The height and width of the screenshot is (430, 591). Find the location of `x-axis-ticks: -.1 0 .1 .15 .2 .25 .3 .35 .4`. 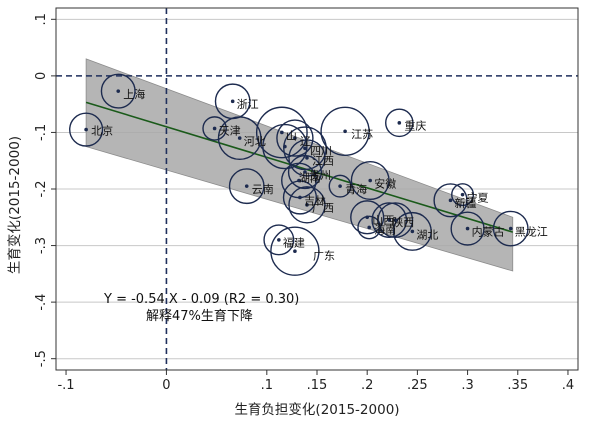

x-axis-ticks: -.1 0 .1 .15 .2 .25 .3 .35 .4 is located at coordinates (315, 381).